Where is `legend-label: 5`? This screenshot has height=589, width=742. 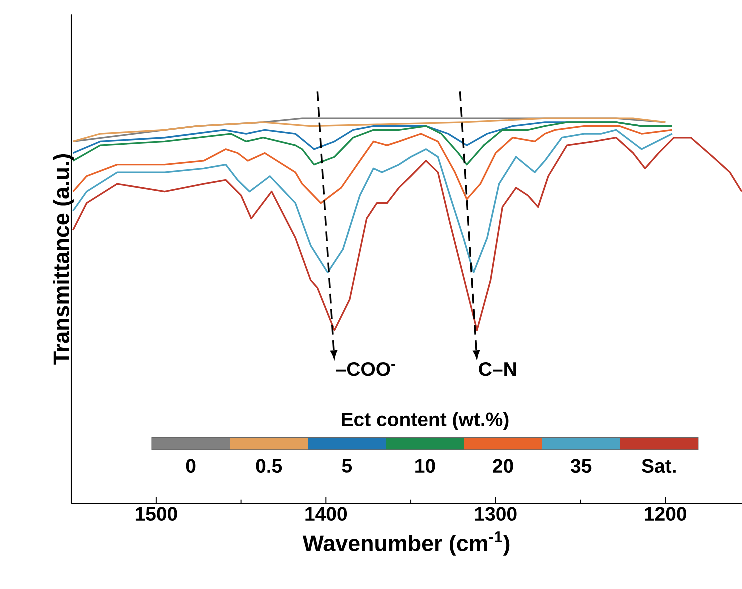
legend-label: 5 is located at coordinates (347, 467).